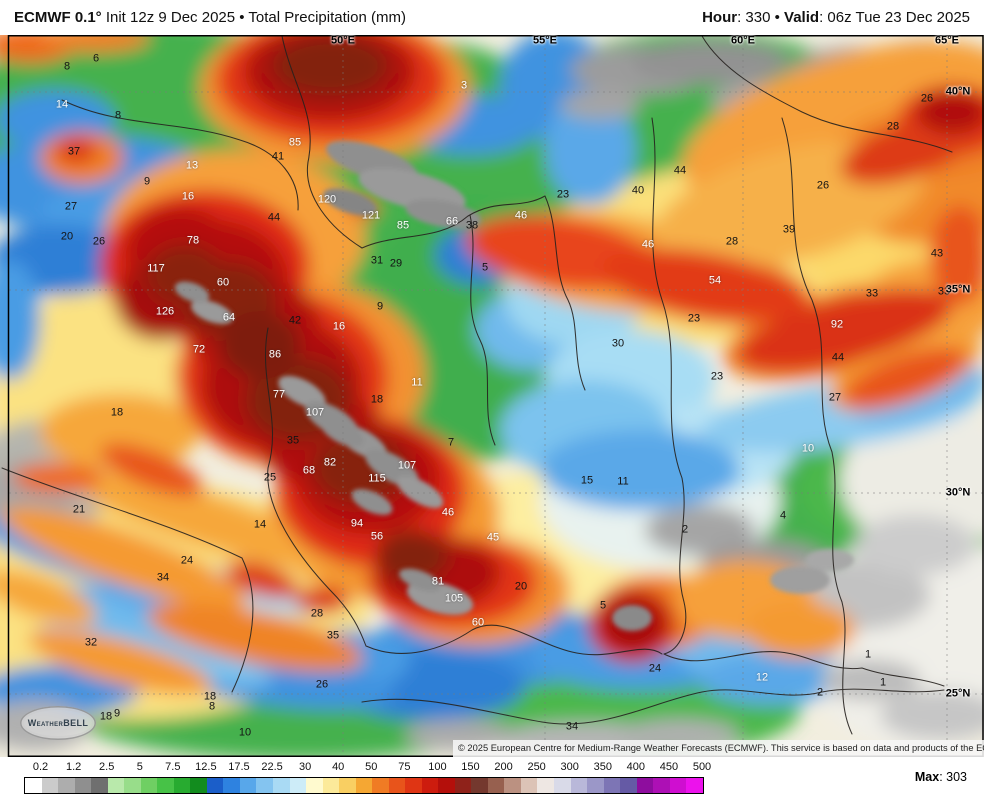 This screenshot has height=808, width=984. Describe the element at coordinates (470, 767) in the screenshot. I see `legend-tick: 150` at that location.